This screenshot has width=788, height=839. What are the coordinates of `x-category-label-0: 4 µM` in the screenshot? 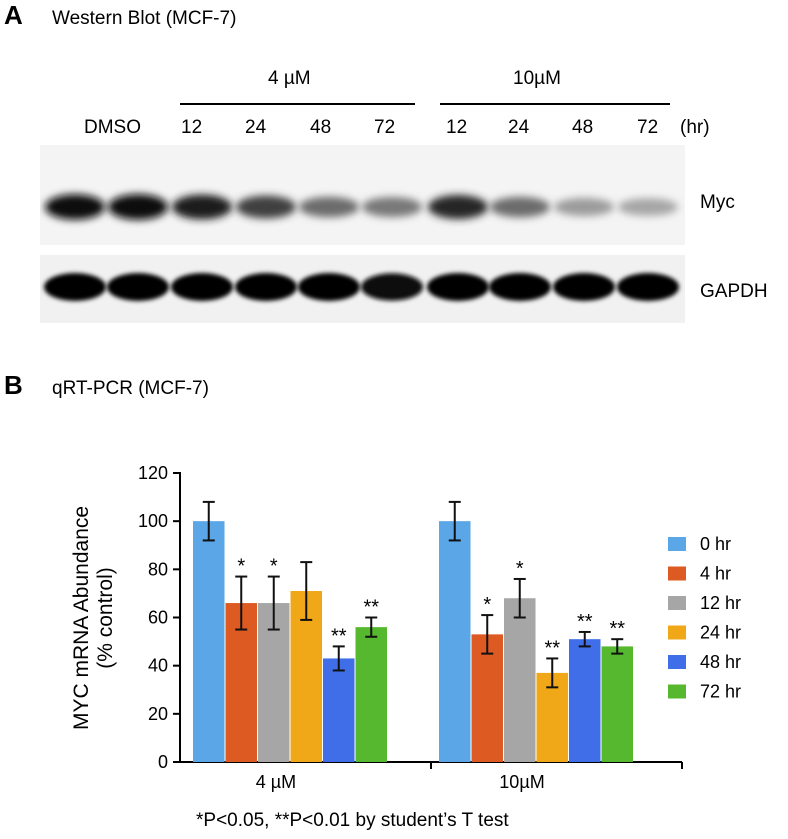 It's located at (276, 782).